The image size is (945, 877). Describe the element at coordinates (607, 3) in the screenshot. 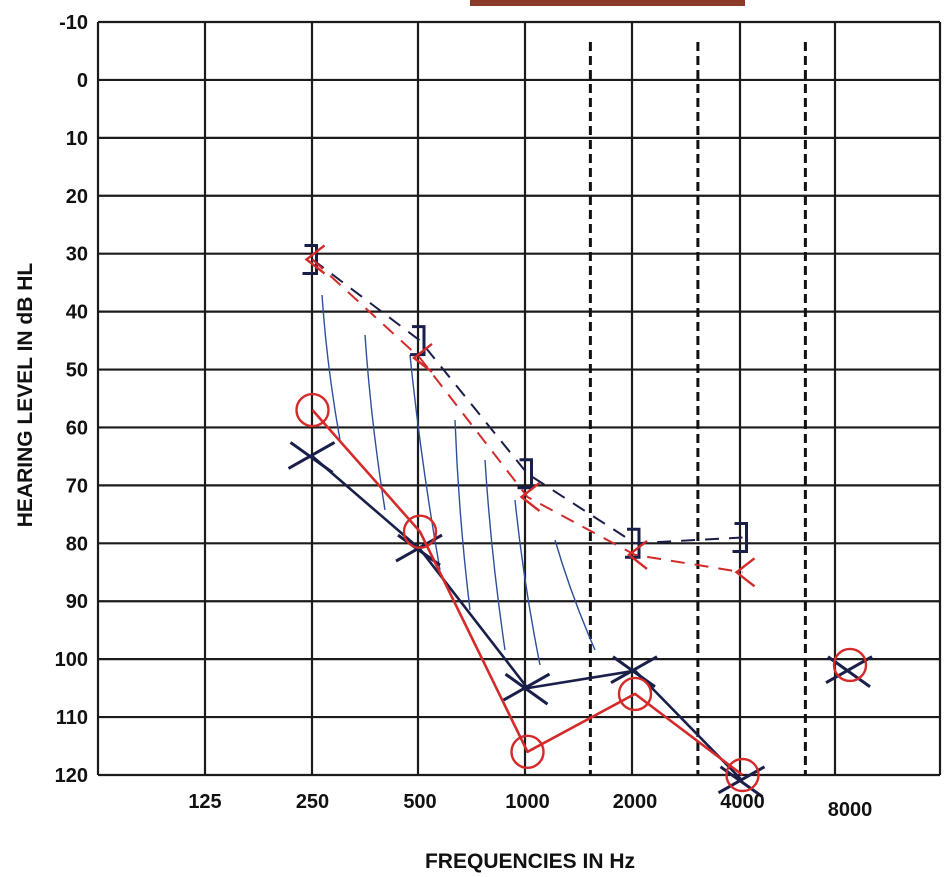

I see `top-edge-band` at that location.